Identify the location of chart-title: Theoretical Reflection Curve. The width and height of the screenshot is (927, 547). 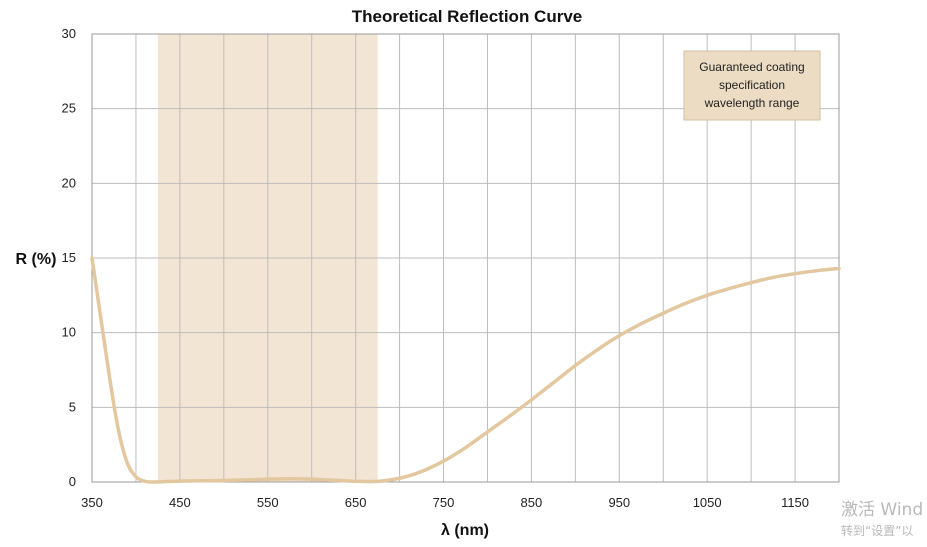
(467, 16).